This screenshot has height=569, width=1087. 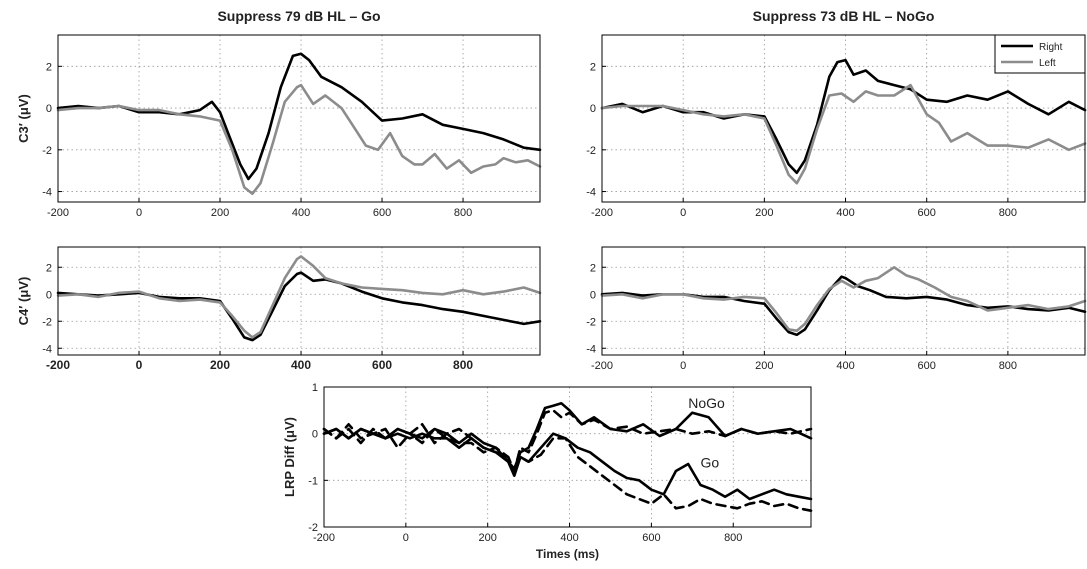 I want to click on series-line-go, so click(x=567, y=464).